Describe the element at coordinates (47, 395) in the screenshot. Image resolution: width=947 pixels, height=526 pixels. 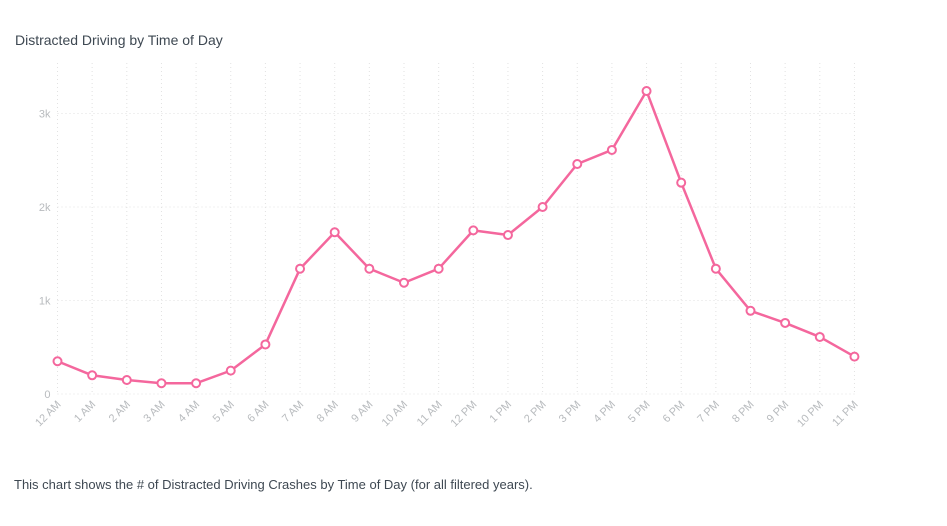
I see `y-axis-tick-label: 0` at that location.